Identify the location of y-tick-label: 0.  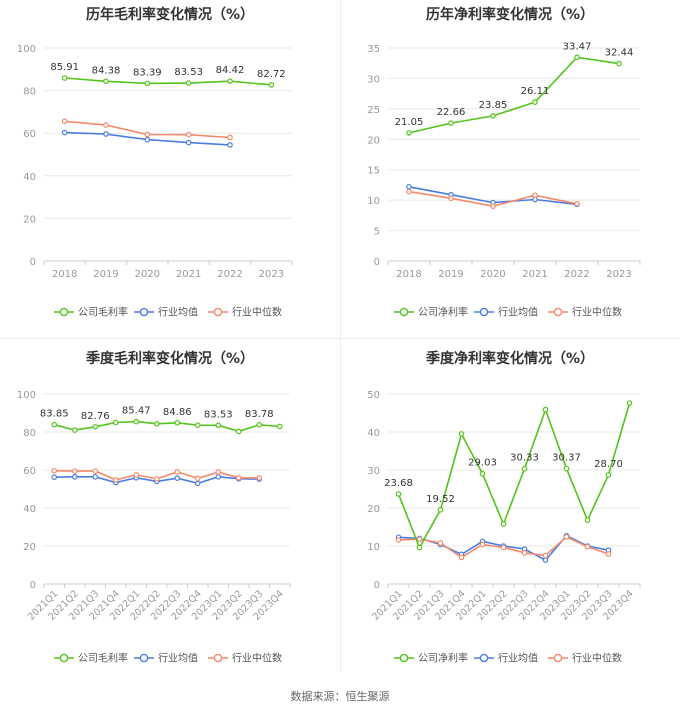
(33, 262).